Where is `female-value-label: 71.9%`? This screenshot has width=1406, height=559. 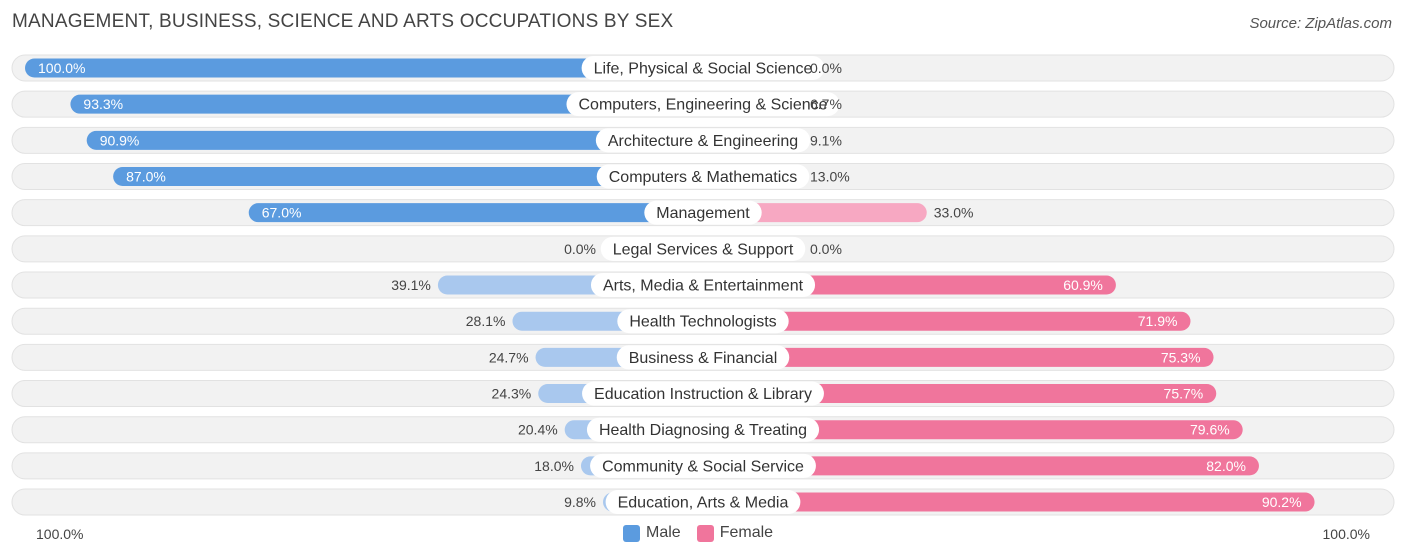 female-value-label: 71.9% is located at coordinates (1158, 321).